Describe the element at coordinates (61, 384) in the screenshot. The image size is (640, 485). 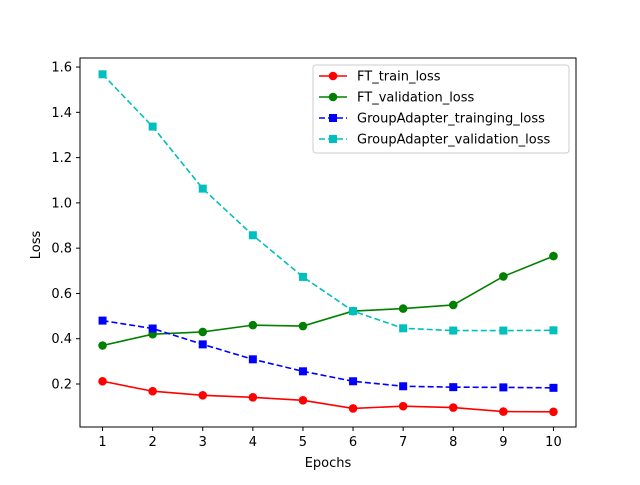
I see `y-tick-label: 0.2` at that location.